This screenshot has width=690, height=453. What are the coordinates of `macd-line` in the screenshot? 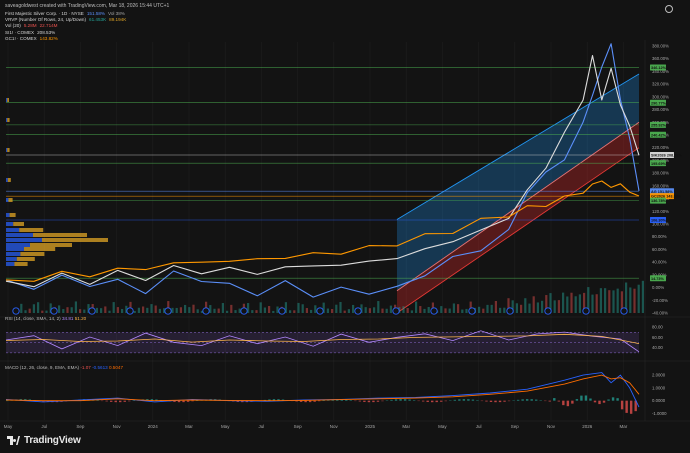 It's located at (322, 390).